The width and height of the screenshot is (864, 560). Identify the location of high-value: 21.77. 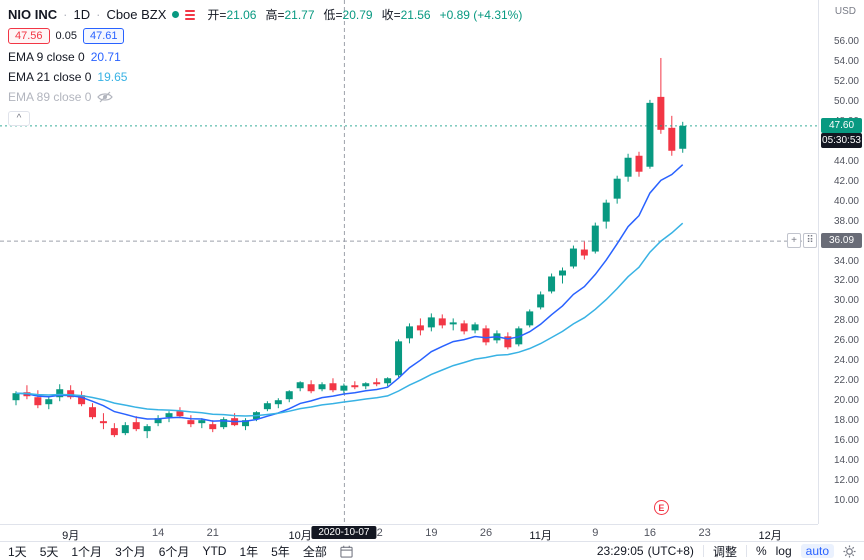
(299, 15).